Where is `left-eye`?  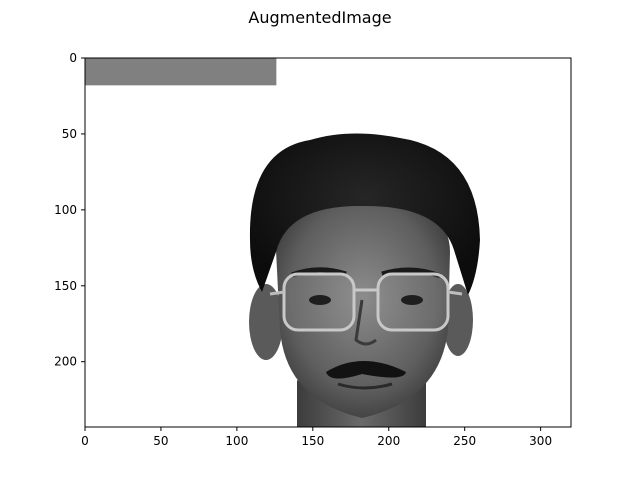 left-eye is located at coordinates (320, 300).